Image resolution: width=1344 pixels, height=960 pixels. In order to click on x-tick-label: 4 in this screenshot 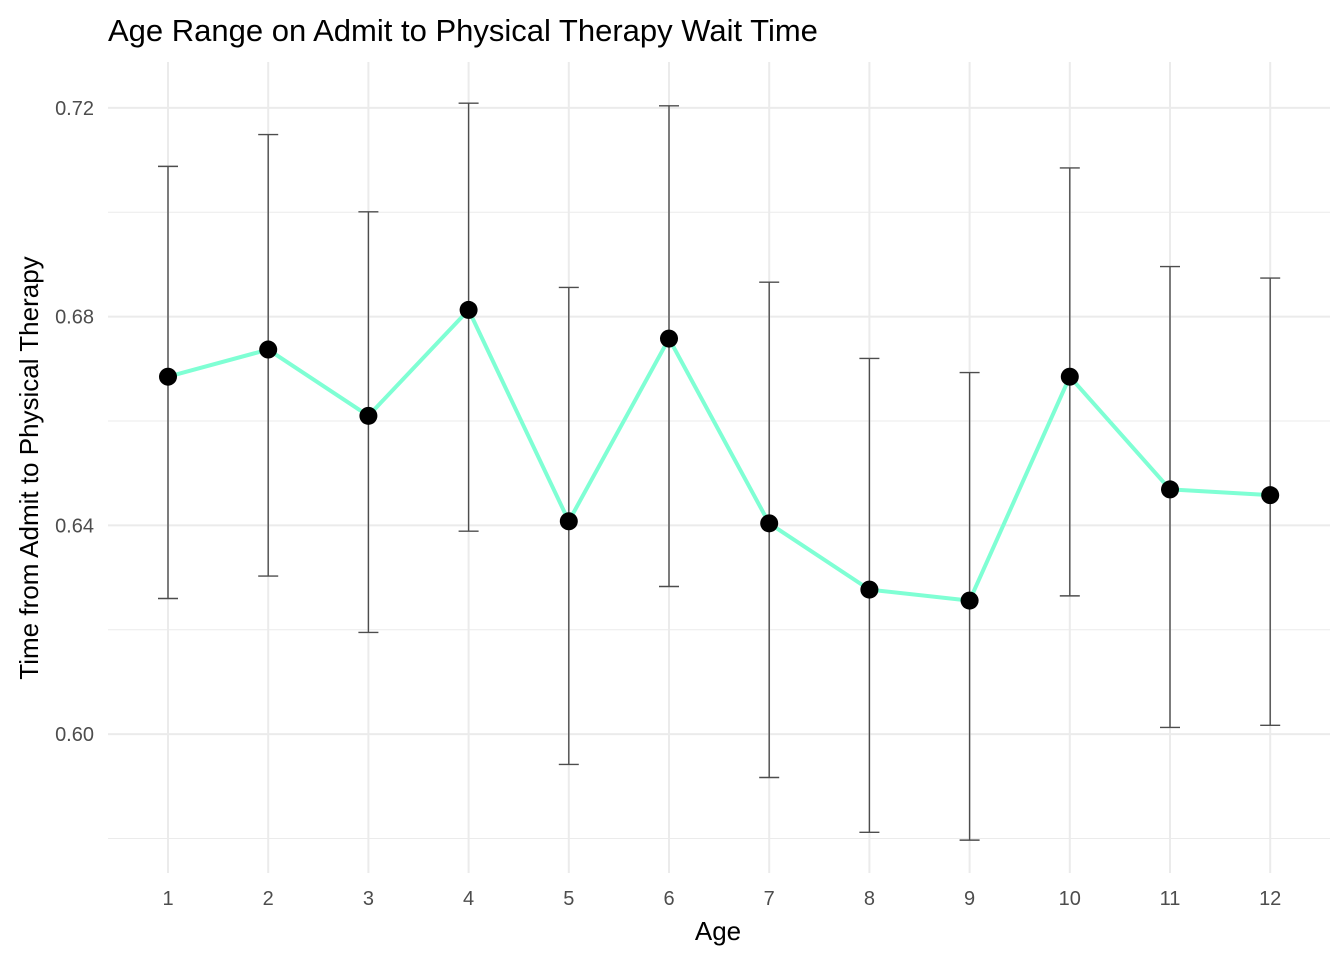, I will do `click(468, 899)`.